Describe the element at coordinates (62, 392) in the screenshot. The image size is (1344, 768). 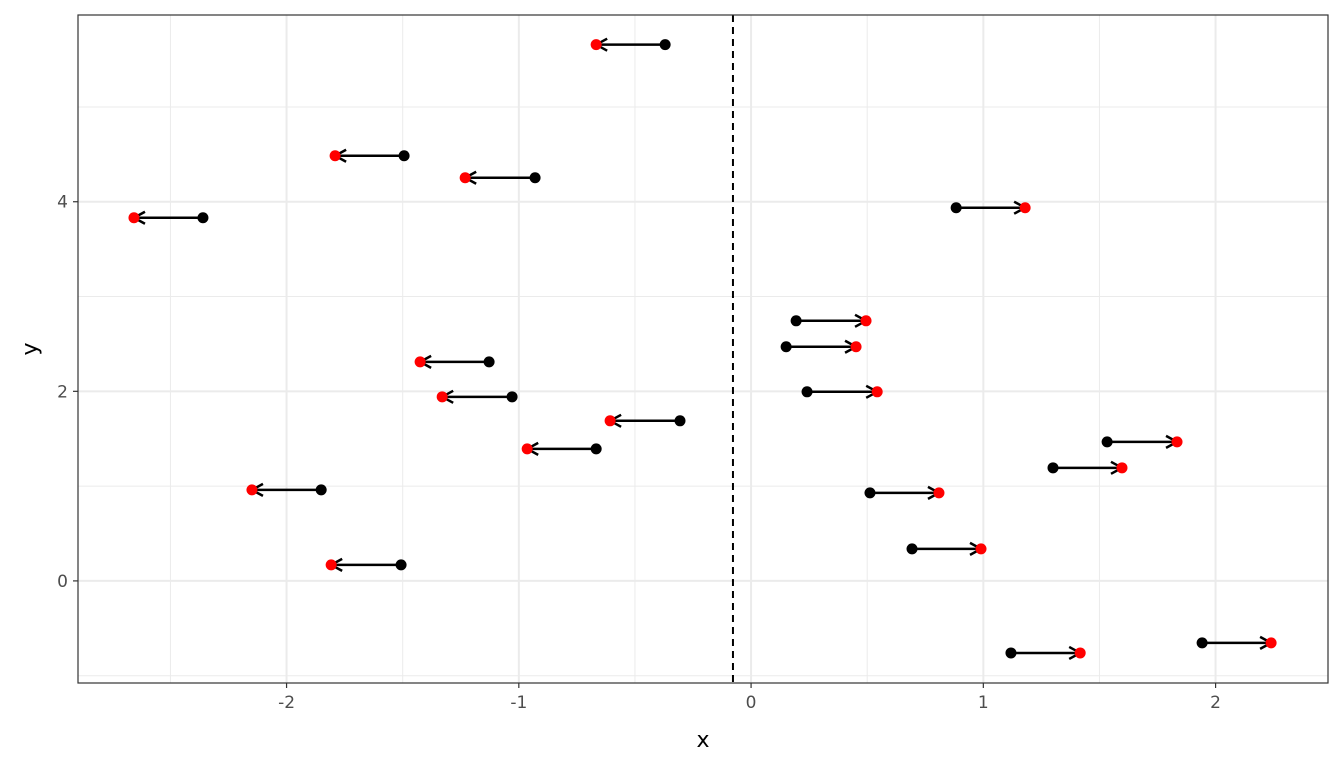
I see `y-tick-label: 2` at that location.